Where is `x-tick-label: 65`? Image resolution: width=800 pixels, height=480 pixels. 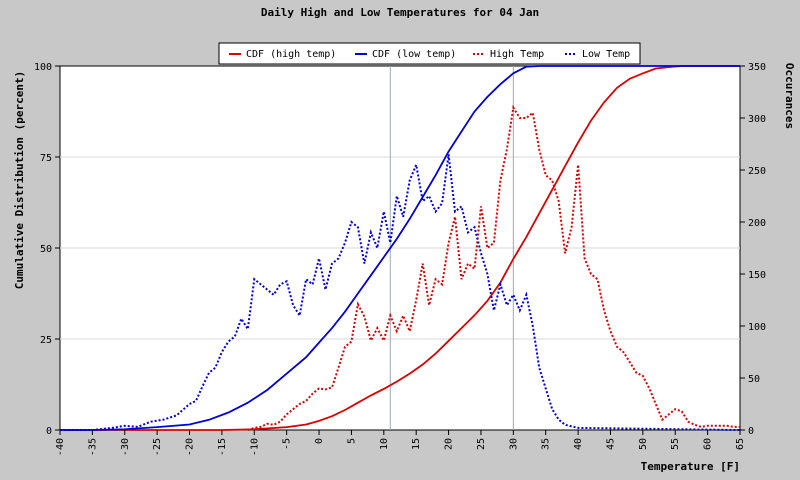 x-tick-label: 65 is located at coordinates (740, 444).